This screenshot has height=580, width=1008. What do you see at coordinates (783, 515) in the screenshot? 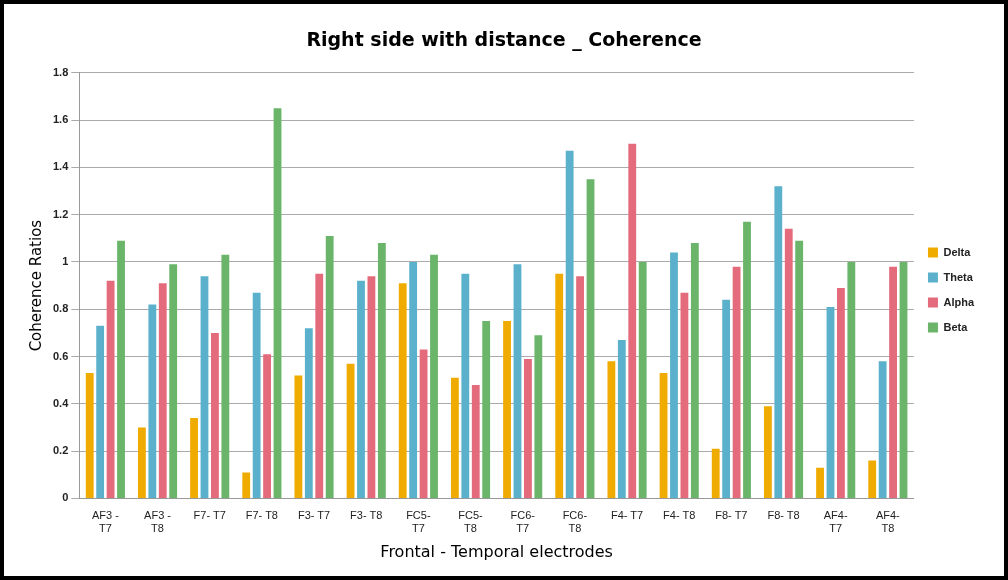
I see `x-tick-label: F8- T8` at bounding box center [783, 515].